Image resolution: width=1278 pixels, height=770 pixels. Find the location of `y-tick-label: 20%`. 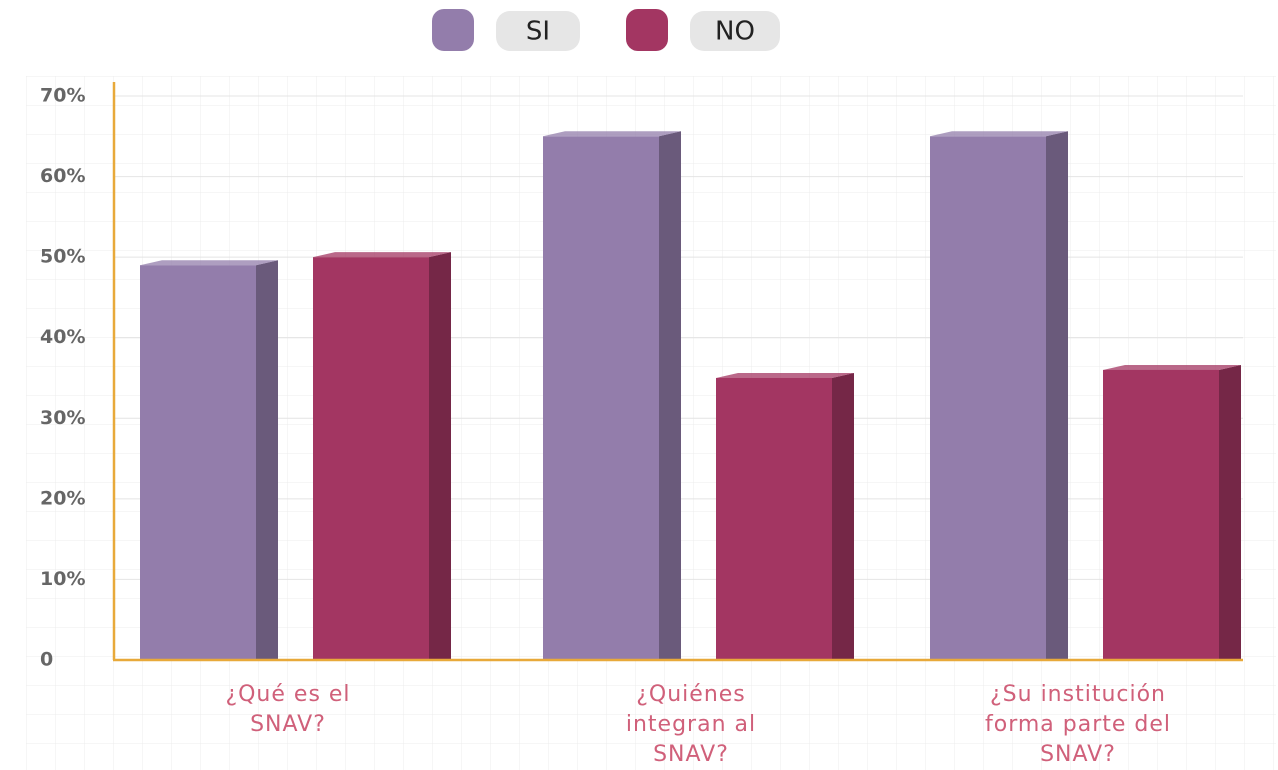

y-tick-label: 20% is located at coordinates (62, 498).